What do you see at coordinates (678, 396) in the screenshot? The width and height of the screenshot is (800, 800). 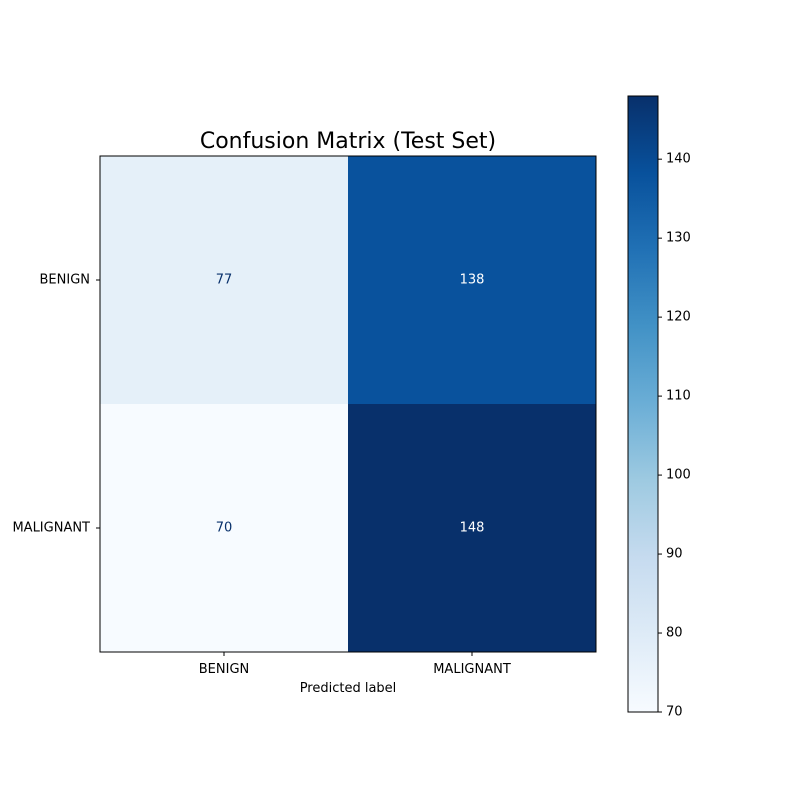 I see `colorbar-tick-label: 110` at bounding box center [678, 396].